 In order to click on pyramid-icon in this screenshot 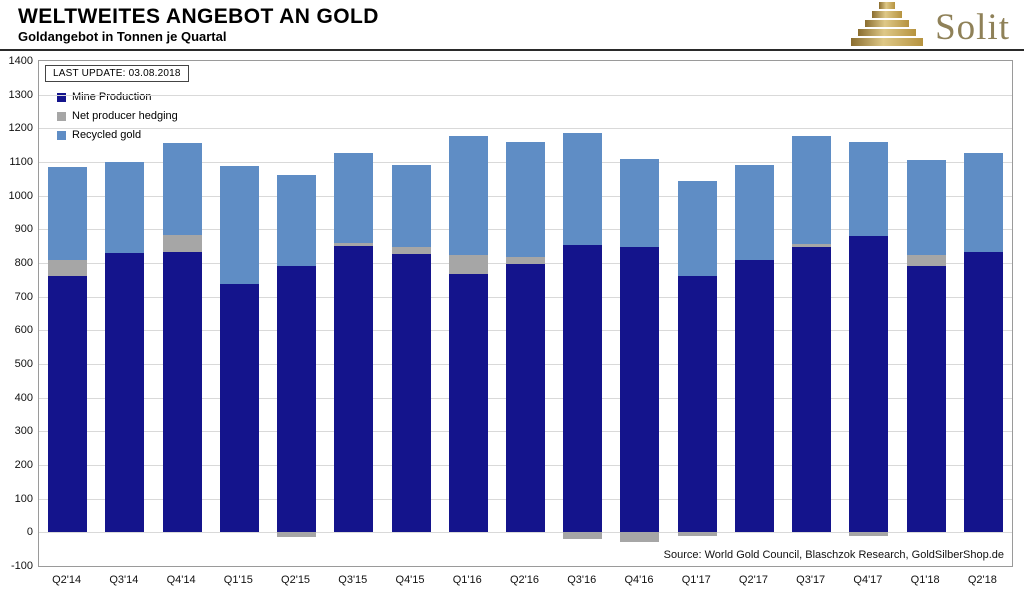, I will do `click(887, 27)`.